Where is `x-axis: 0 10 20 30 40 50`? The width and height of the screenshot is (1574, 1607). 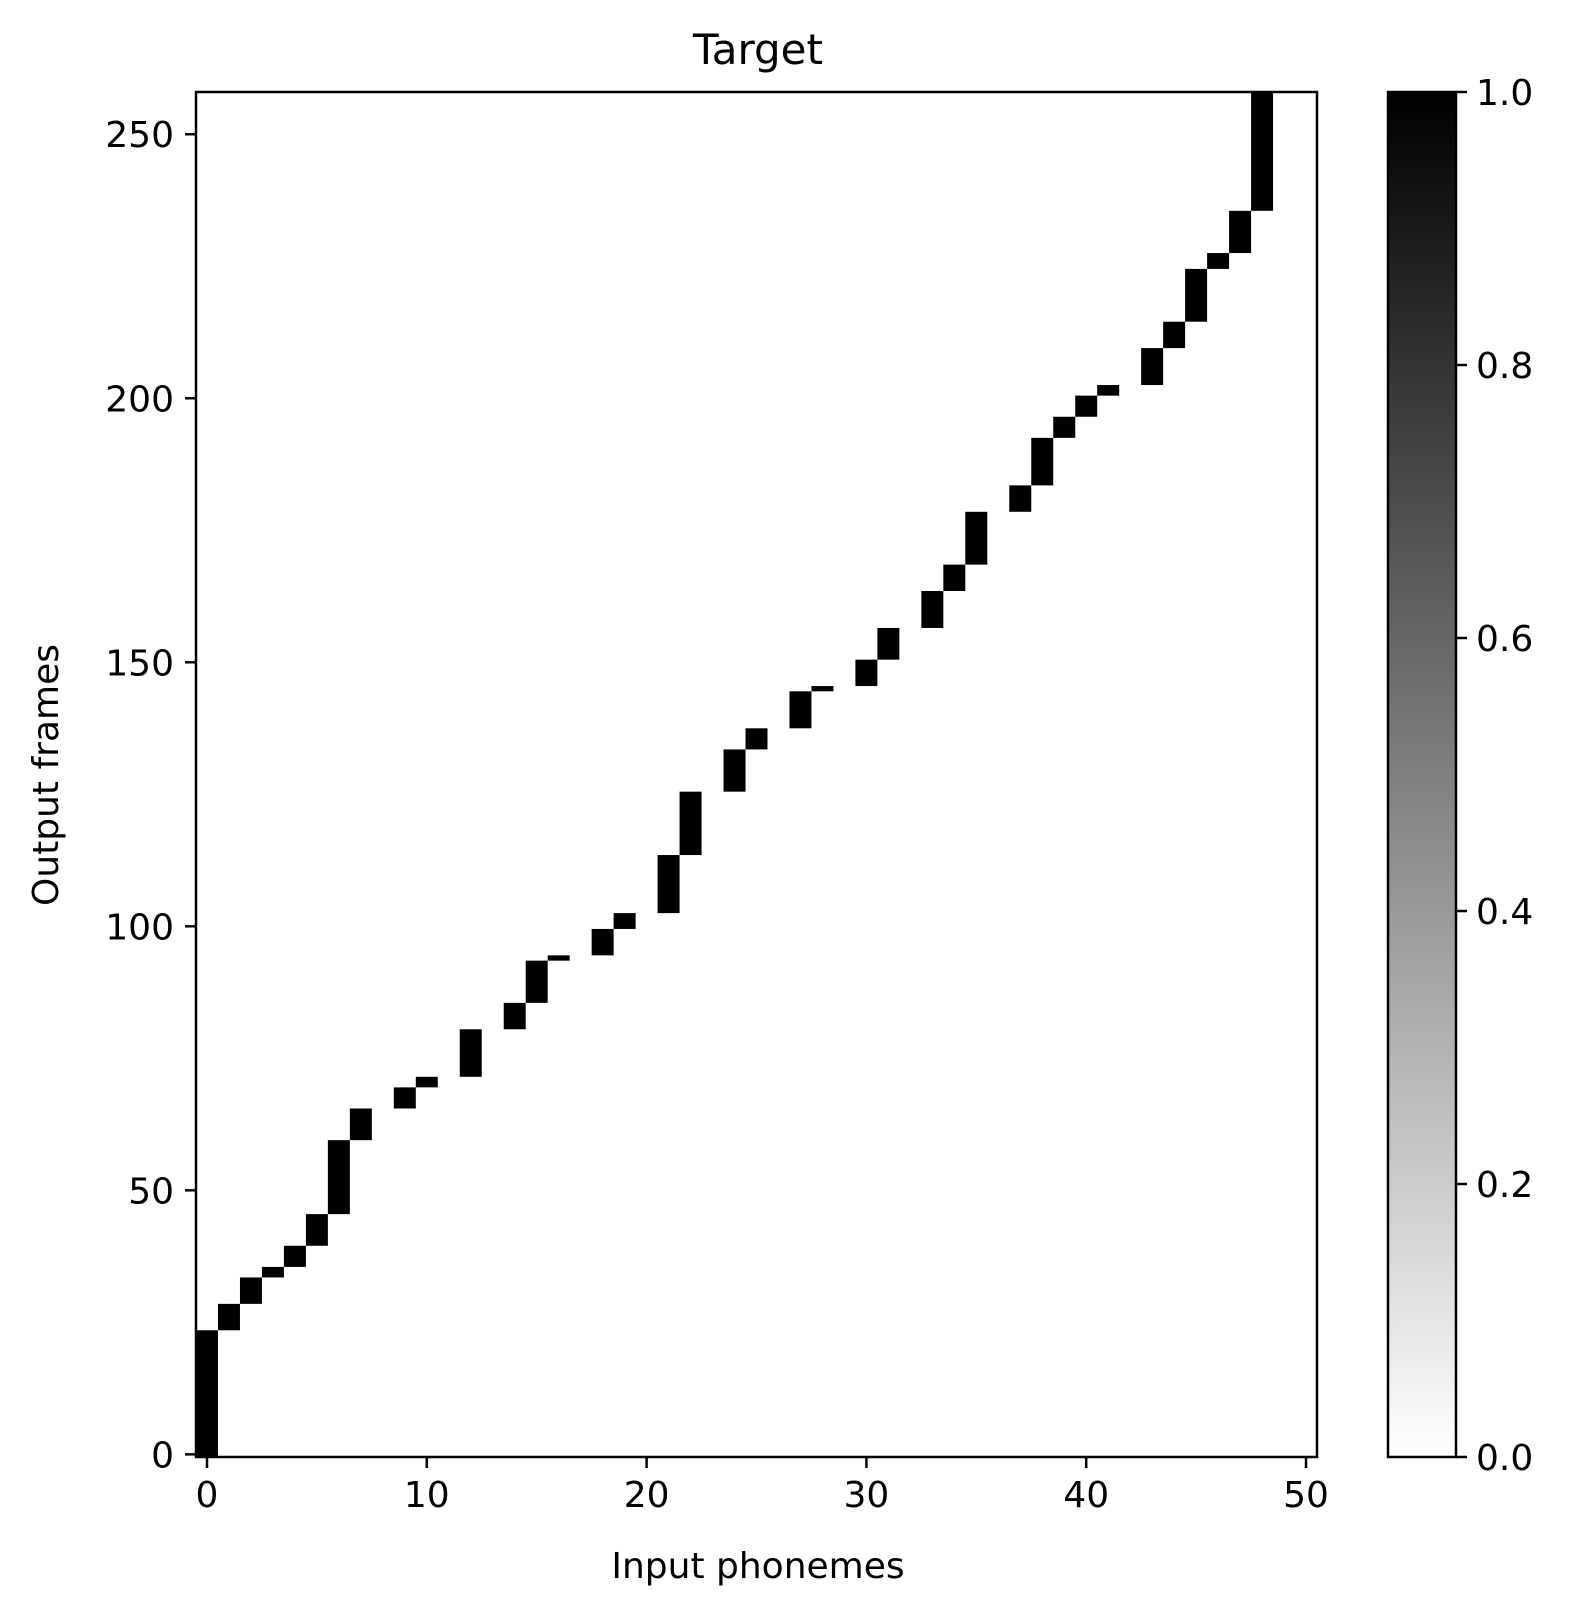 x-axis: 0 10 20 30 40 50 is located at coordinates (762, 1486).